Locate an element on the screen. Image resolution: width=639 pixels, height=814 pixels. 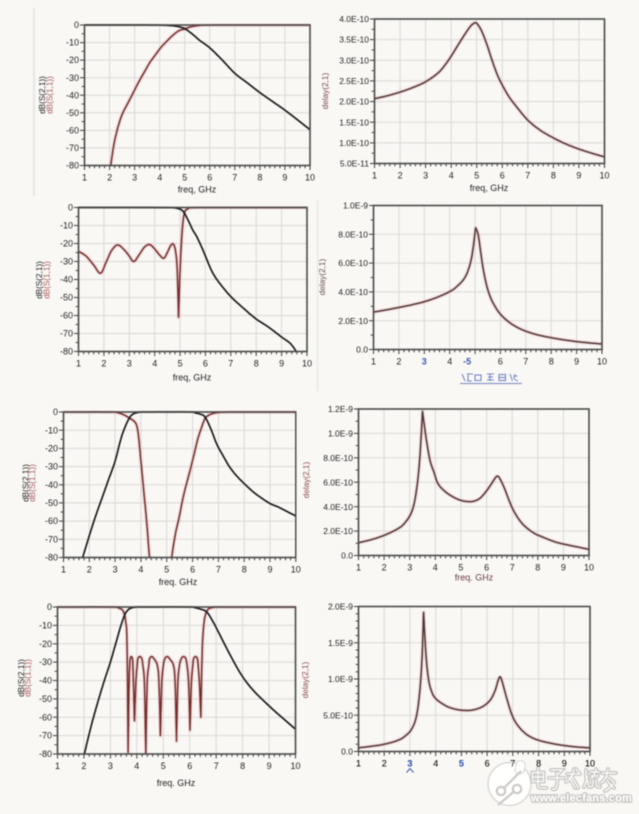
svg-text: 5.0E-10 is located at coordinates (338, 715).